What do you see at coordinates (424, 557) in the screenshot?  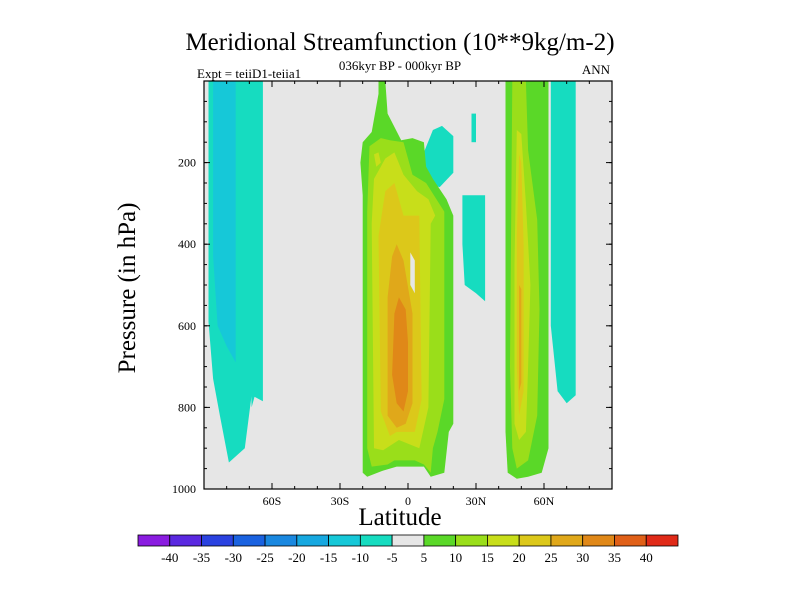 I see `colorbar-label: 5` at bounding box center [424, 557].